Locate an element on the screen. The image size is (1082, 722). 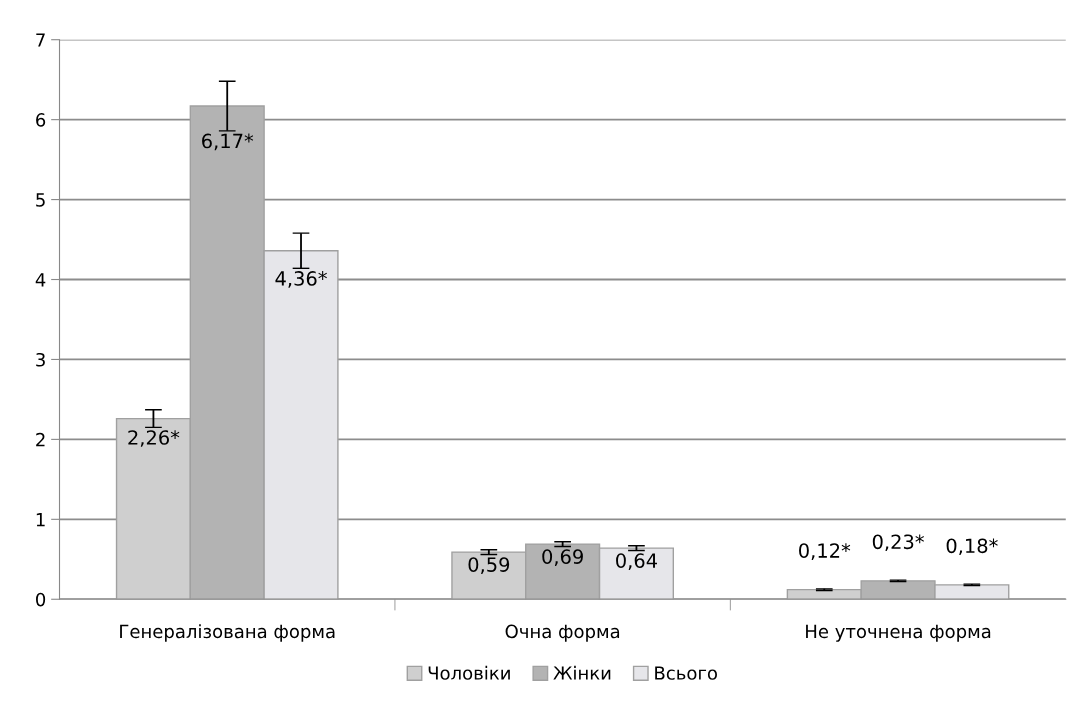
legend-label: Жінки is located at coordinates (582, 672).